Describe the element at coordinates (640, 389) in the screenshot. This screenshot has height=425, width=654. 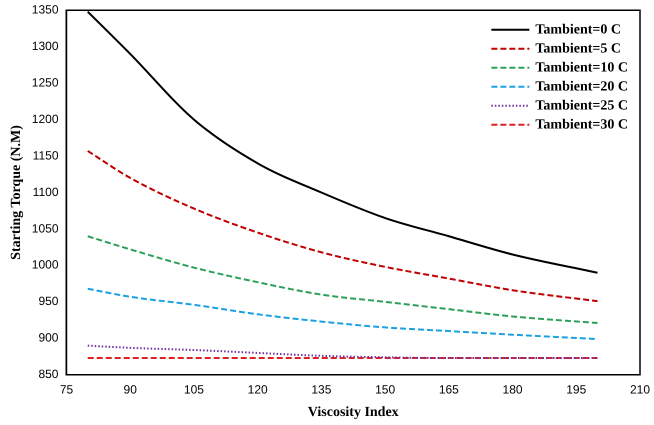
I see `x-tick-label: 210` at that location.